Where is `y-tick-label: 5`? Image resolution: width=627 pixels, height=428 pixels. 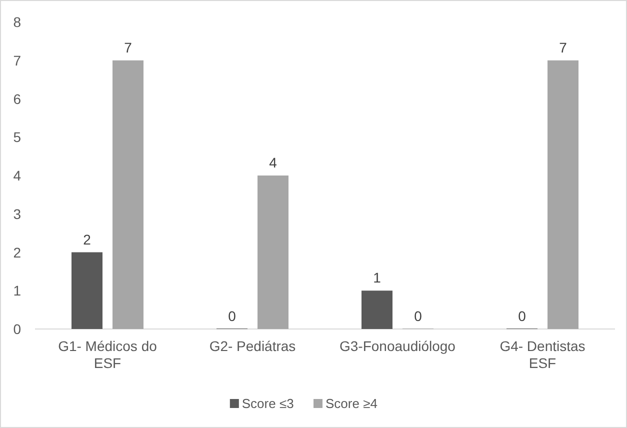 y-tick-label: 5 is located at coordinates (17, 137).